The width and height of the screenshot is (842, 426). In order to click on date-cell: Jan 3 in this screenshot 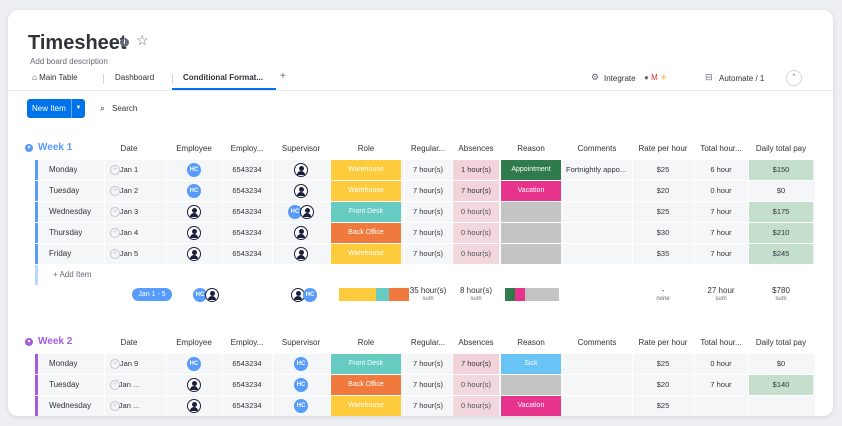, I will do `click(129, 211)`.